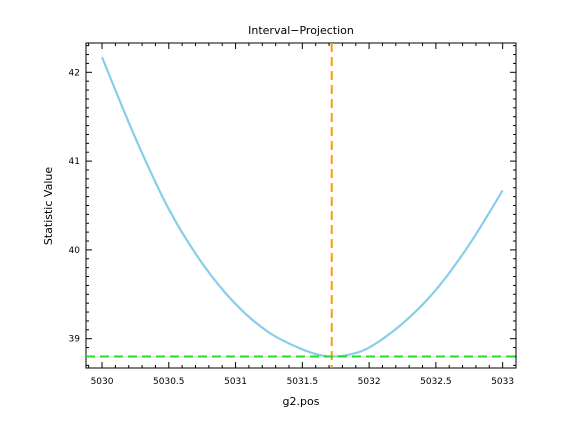 This screenshot has width=576, height=432. I want to click on chart-title: Interval−Projection, so click(301, 30).